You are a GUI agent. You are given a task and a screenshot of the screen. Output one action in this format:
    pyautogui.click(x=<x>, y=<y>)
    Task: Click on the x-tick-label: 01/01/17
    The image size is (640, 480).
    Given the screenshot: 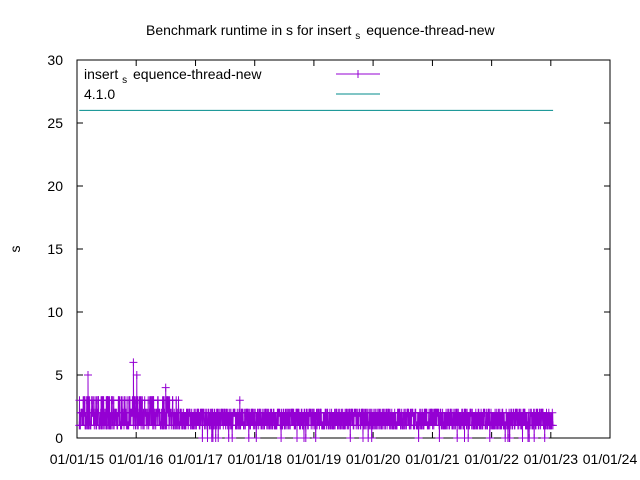 What is the action you would take?
    pyautogui.click(x=195, y=459)
    